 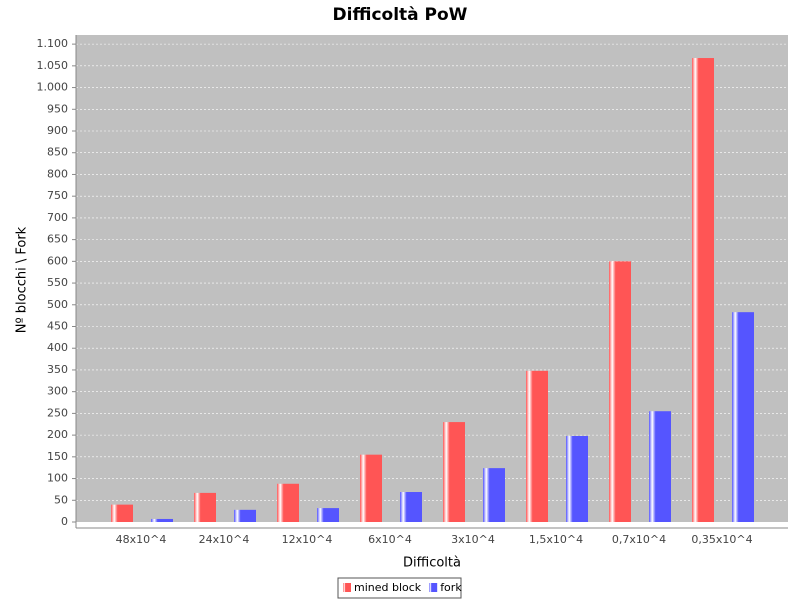 What do you see at coordinates (451, 587) in the screenshot?
I see `legend-label: fork` at bounding box center [451, 587].